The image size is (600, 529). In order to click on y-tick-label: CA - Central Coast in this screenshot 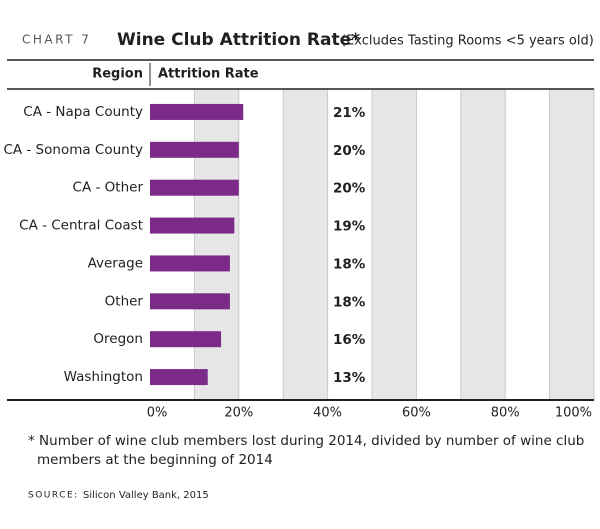, I will do `click(81, 226)`.